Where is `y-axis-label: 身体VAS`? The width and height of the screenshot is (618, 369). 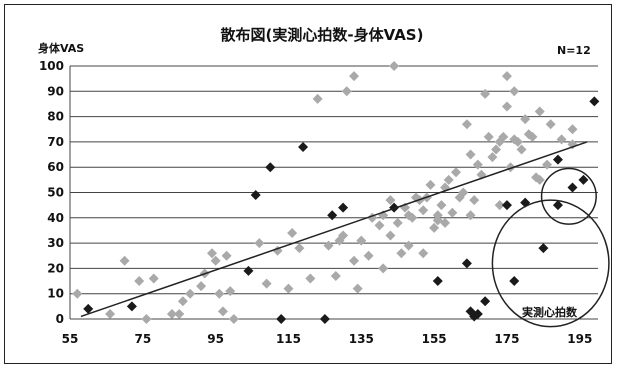 y-axis-label: 身体VAS is located at coordinates (61, 48).